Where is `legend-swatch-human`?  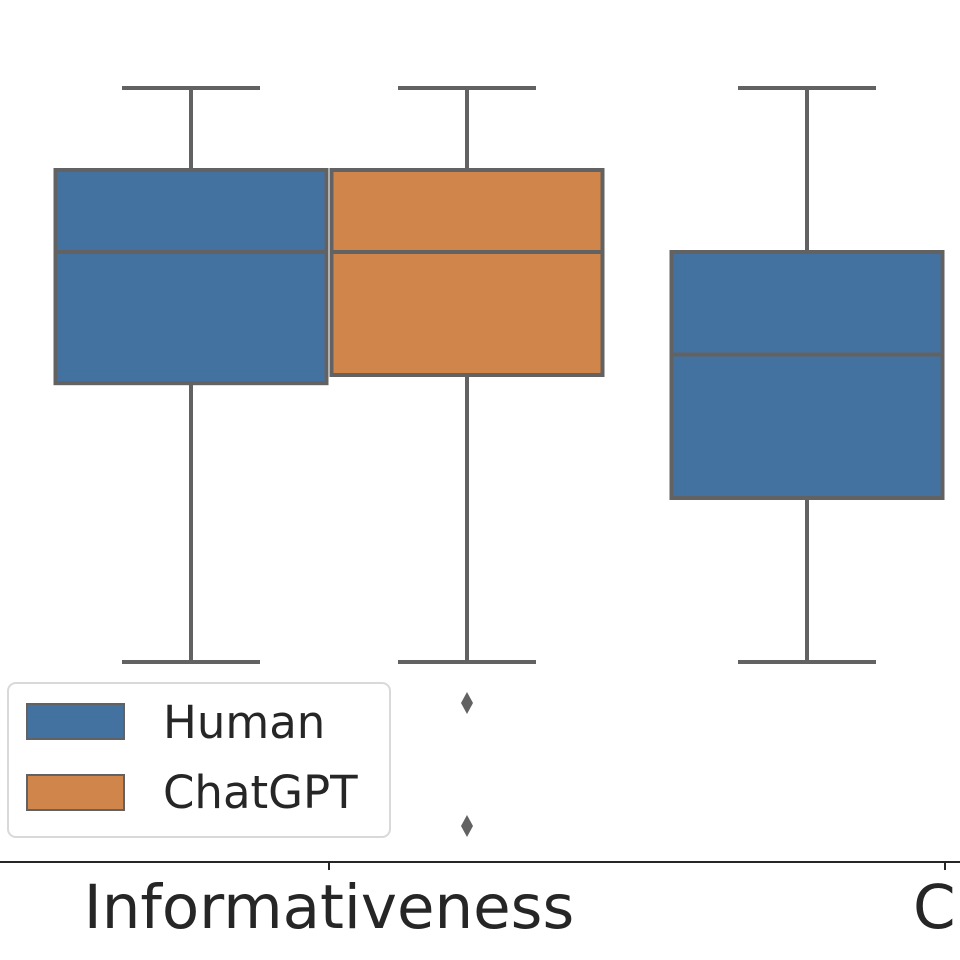
legend-swatch-human is located at coordinates (75, 721).